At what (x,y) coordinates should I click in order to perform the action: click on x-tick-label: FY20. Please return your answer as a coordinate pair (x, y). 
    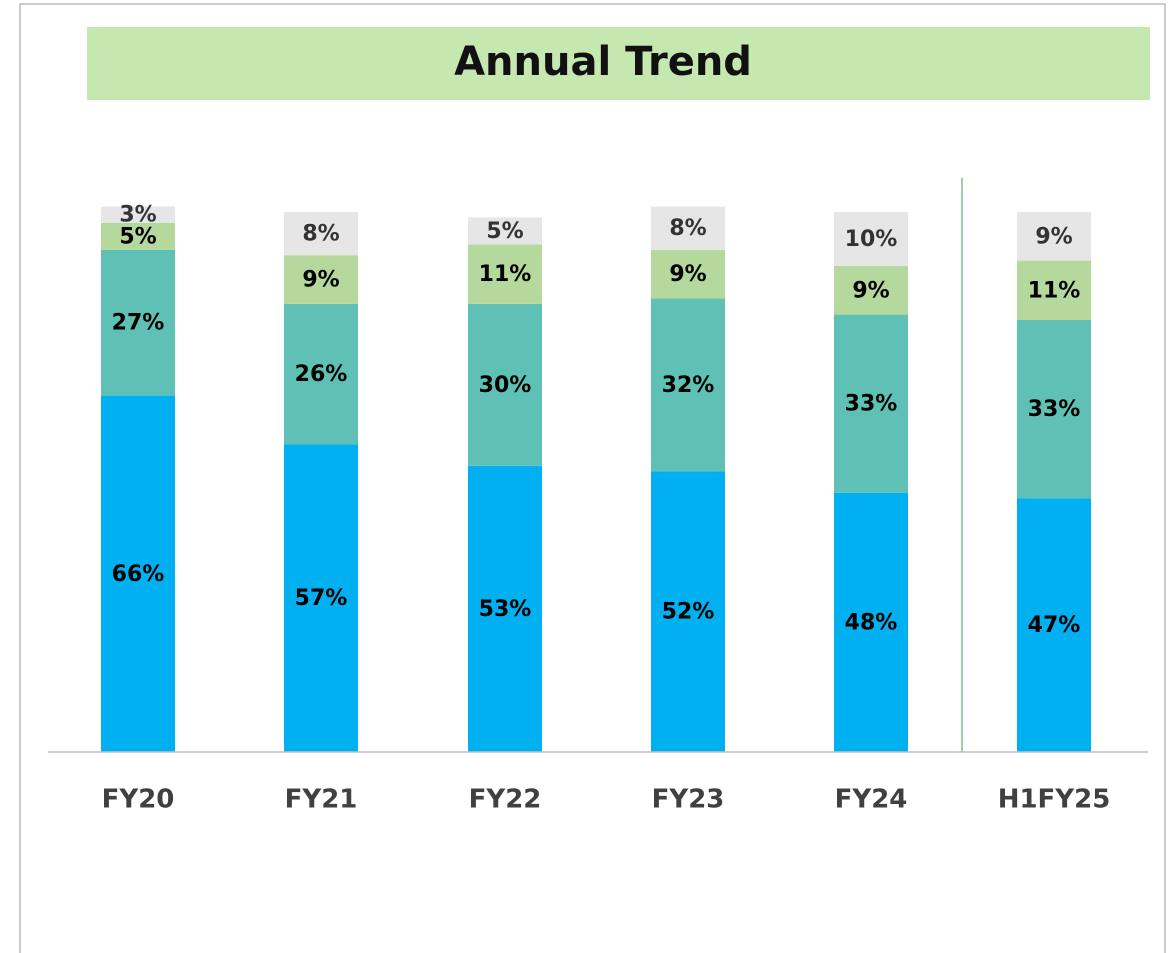
    Looking at the image, I should click on (138, 800).